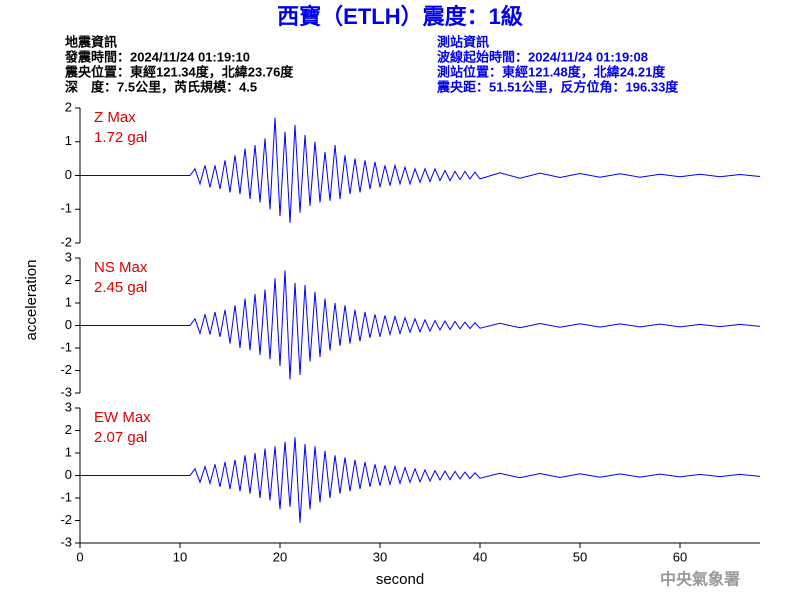  I want to click on info-right: 測站位置：東經121.48度，北緯24.21度, so click(551, 71).